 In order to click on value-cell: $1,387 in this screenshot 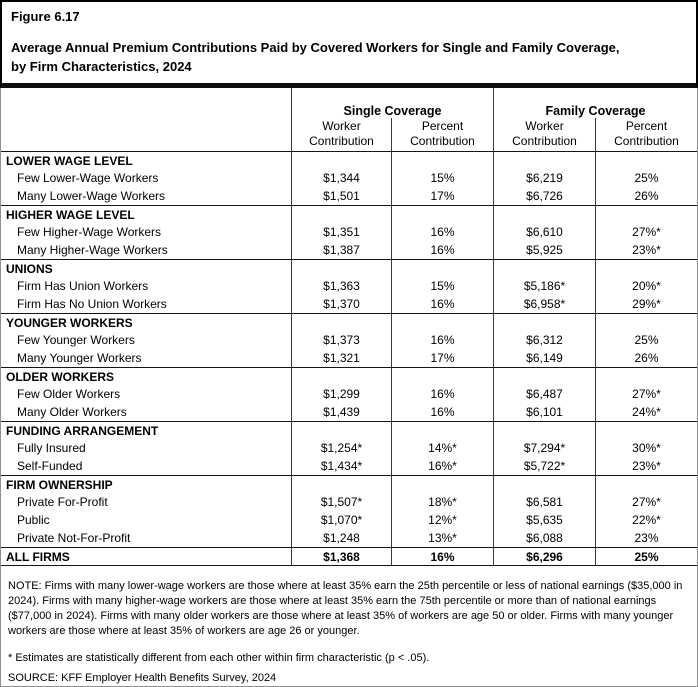, I will do `click(341, 250)`.